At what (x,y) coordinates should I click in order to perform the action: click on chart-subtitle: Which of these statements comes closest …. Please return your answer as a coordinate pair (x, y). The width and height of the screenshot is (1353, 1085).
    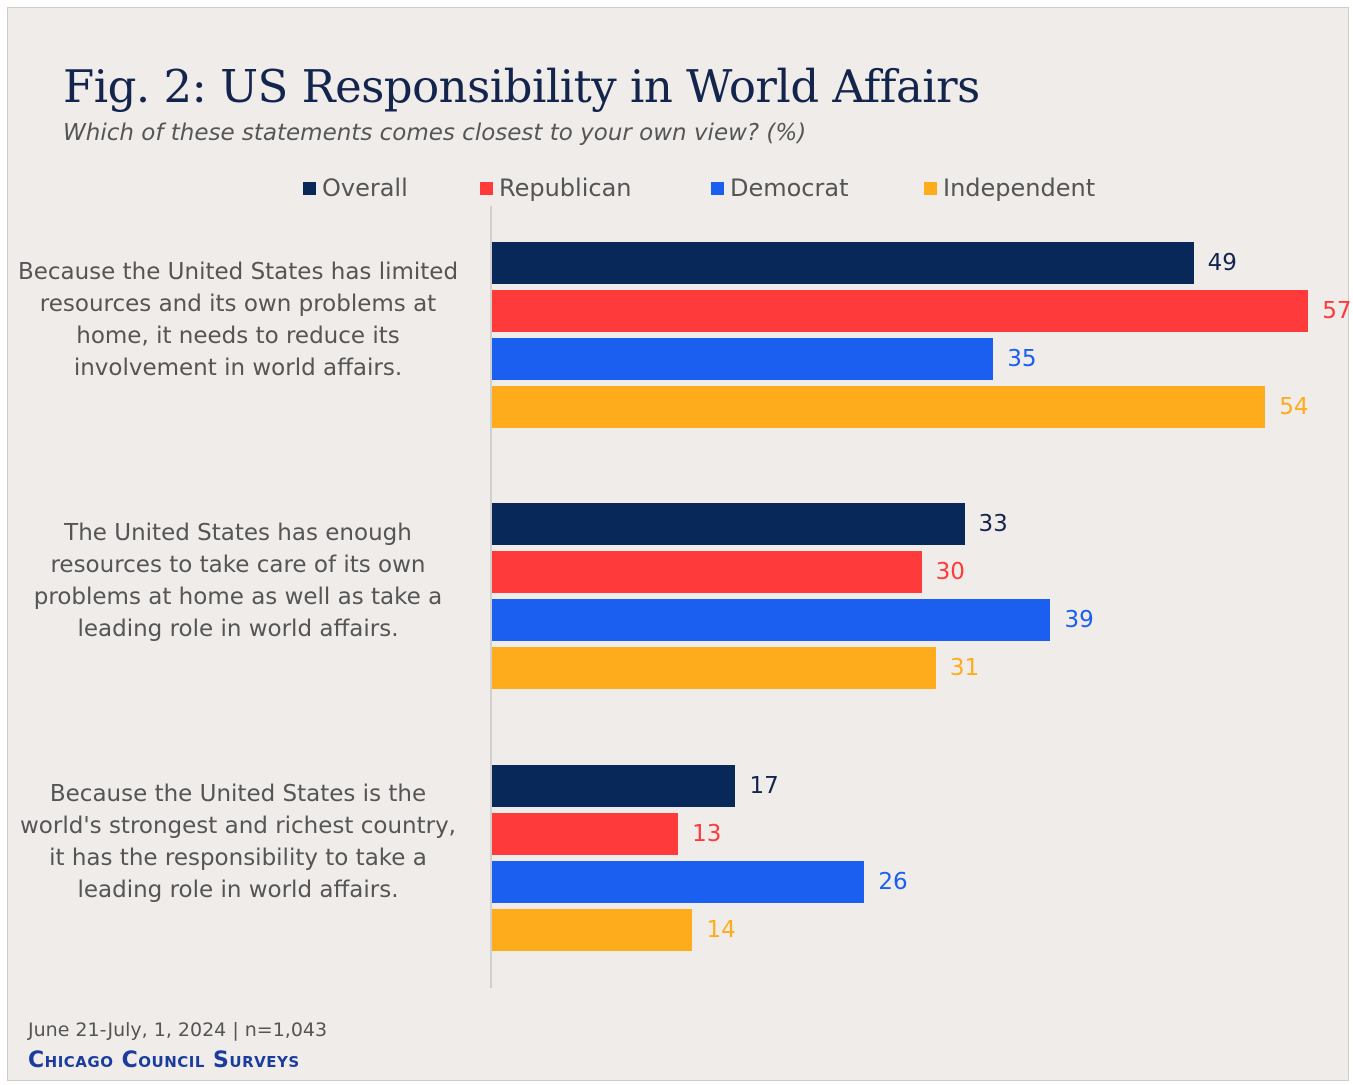
    Looking at the image, I should click on (435, 133).